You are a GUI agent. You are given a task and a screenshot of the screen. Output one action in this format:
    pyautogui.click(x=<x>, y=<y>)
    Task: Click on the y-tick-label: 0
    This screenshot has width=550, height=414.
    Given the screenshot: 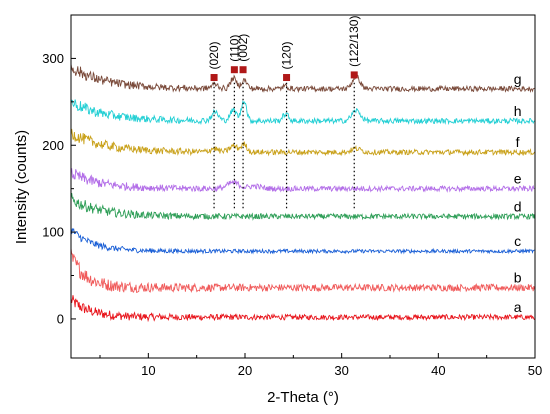 What is the action you would take?
    pyautogui.click(x=60, y=318)
    